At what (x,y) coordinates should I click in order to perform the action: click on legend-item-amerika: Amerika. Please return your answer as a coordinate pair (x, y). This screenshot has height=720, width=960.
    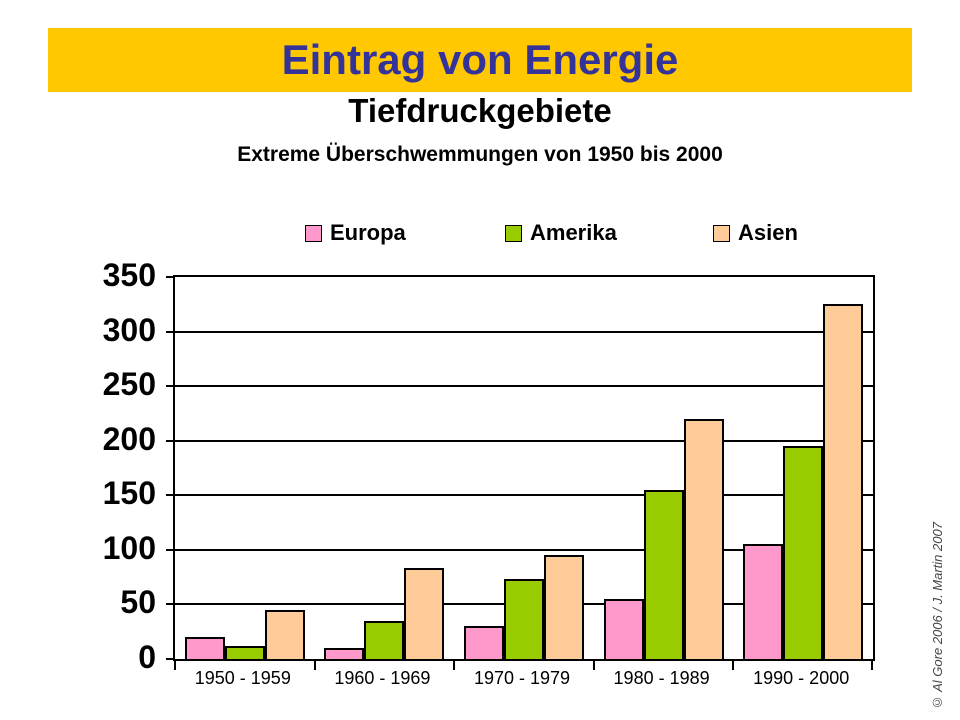
    Looking at the image, I should click on (561, 233).